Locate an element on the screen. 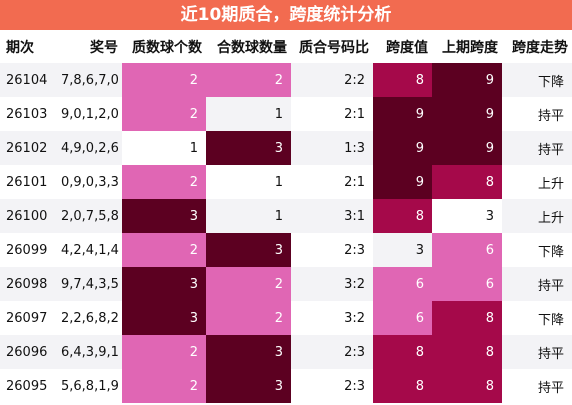 This screenshot has height=405, width=572. table-row: 26100 2,0,7,5,8 3 1 3:1 8 3 上升 is located at coordinates (286, 216).